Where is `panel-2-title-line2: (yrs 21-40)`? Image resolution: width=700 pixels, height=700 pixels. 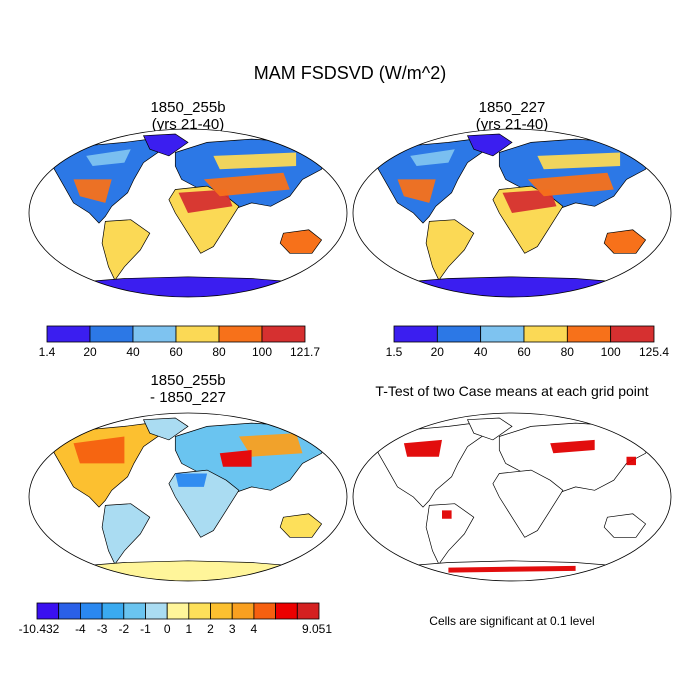
panel-2-title-line2: (yrs 21-40) is located at coordinates (512, 124).